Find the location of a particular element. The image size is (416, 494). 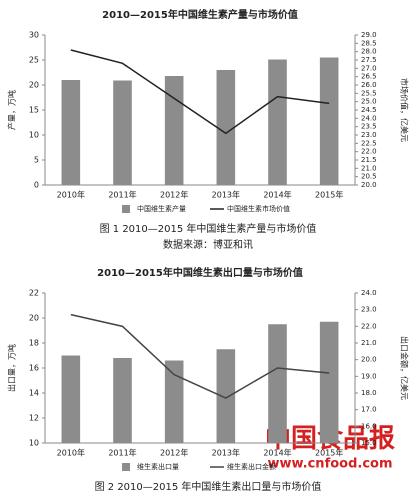

legend-label: 维生素出口量 is located at coordinates (158, 466).